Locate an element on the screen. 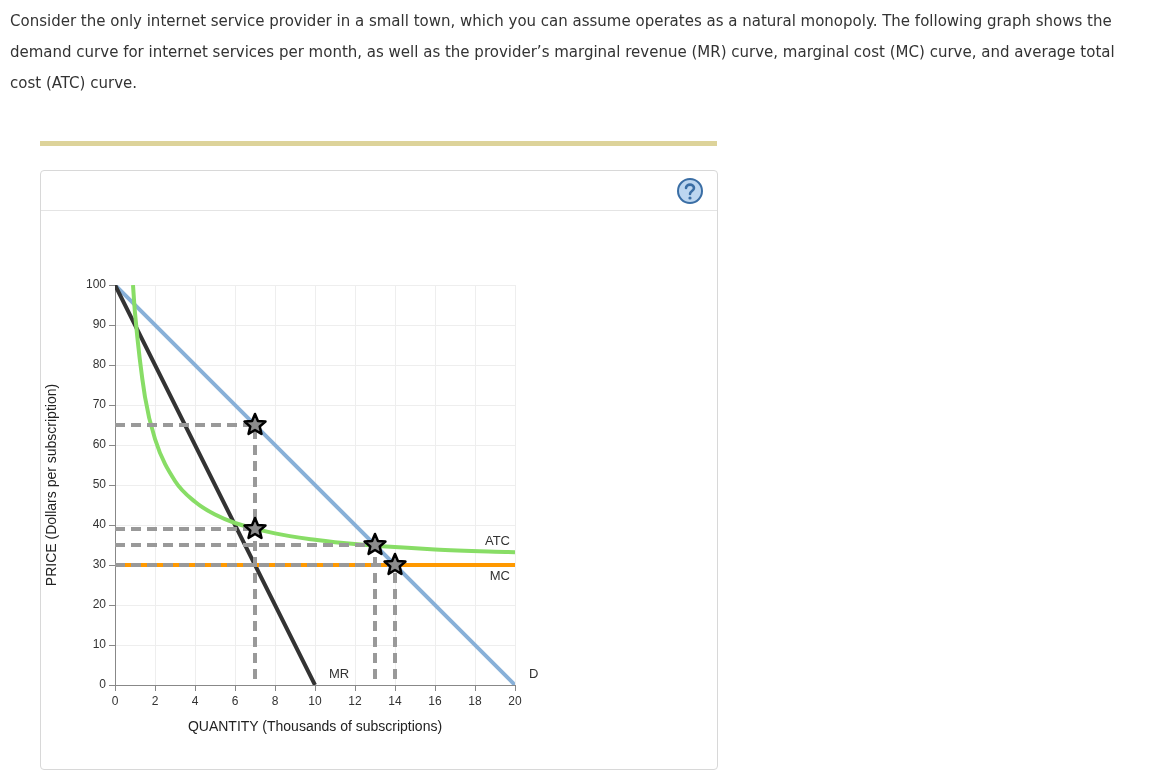 The width and height of the screenshot is (1156, 776). text: Consider the only internet service provider in a small town, which you can assume operates as a natural monopoly. The following graph shows the demand curve for internet services per month, as well as the provider’s marginal revenue (MR) curve, marginal cost (MC) curve, and average total cost (ATC) curve. is located at coordinates (563, 52).